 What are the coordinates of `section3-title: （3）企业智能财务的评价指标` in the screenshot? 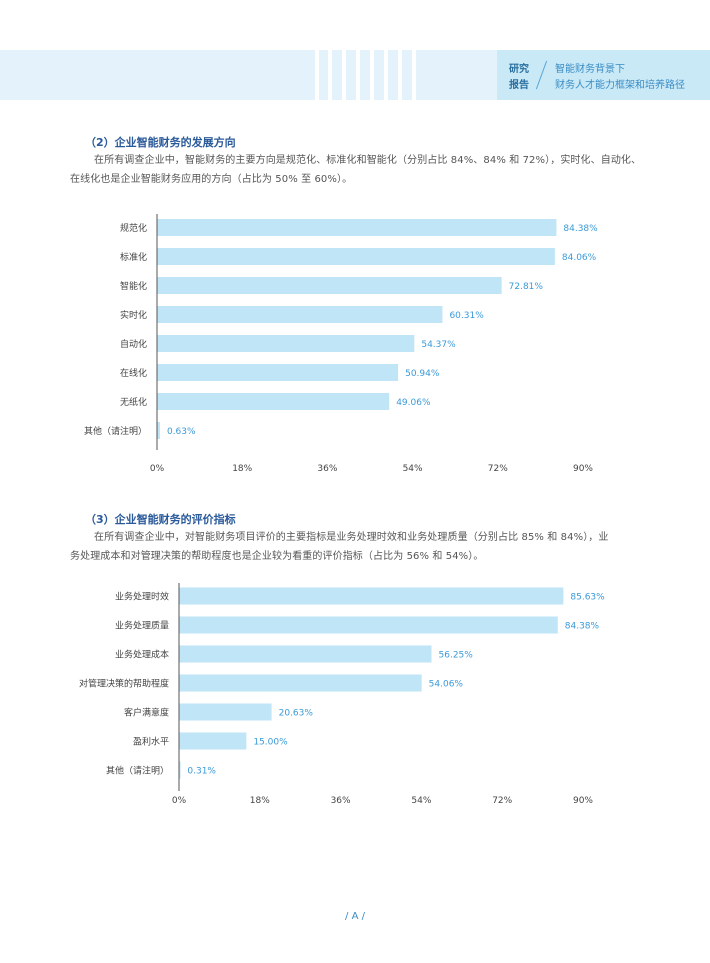 It's located at (160, 519).